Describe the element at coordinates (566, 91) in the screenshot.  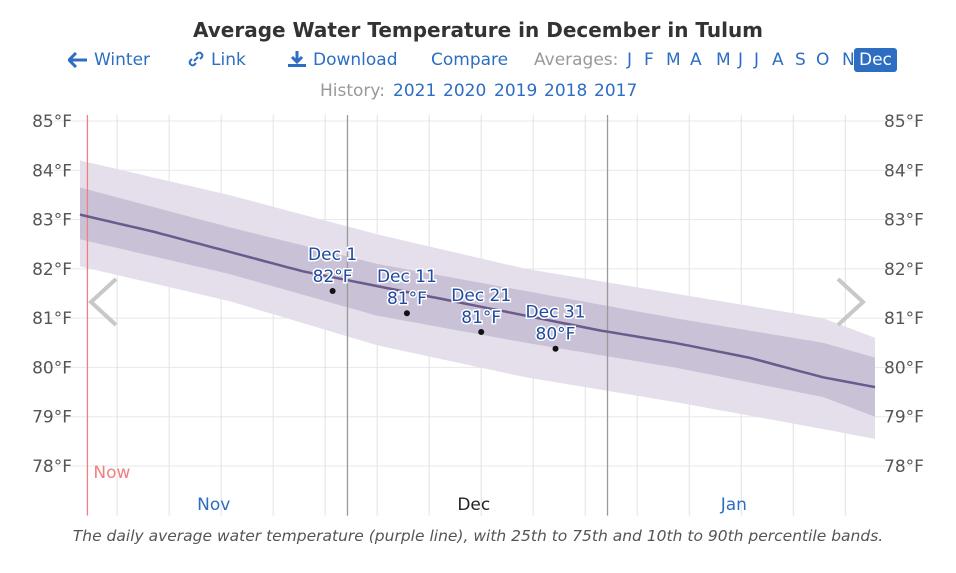
I see `history-year-2018: 2018` at that location.